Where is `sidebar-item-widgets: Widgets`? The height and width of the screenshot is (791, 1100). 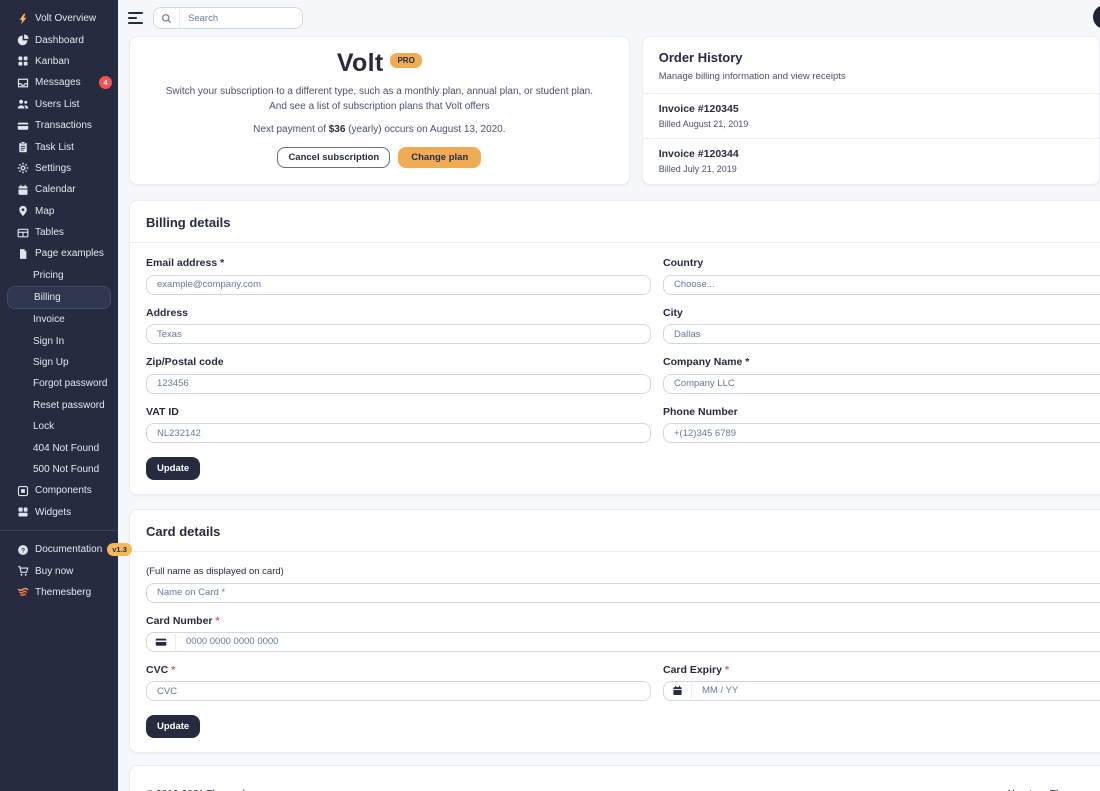 sidebar-item-widgets: Widgets is located at coordinates (59, 512).